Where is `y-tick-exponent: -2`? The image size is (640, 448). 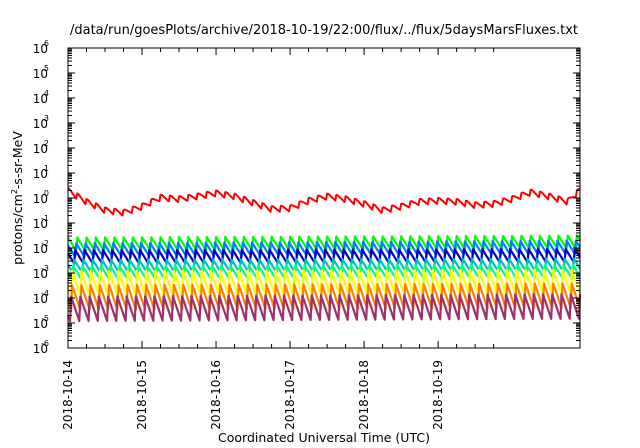
y-tick-exponent: -2 is located at coordinates (45, 243).